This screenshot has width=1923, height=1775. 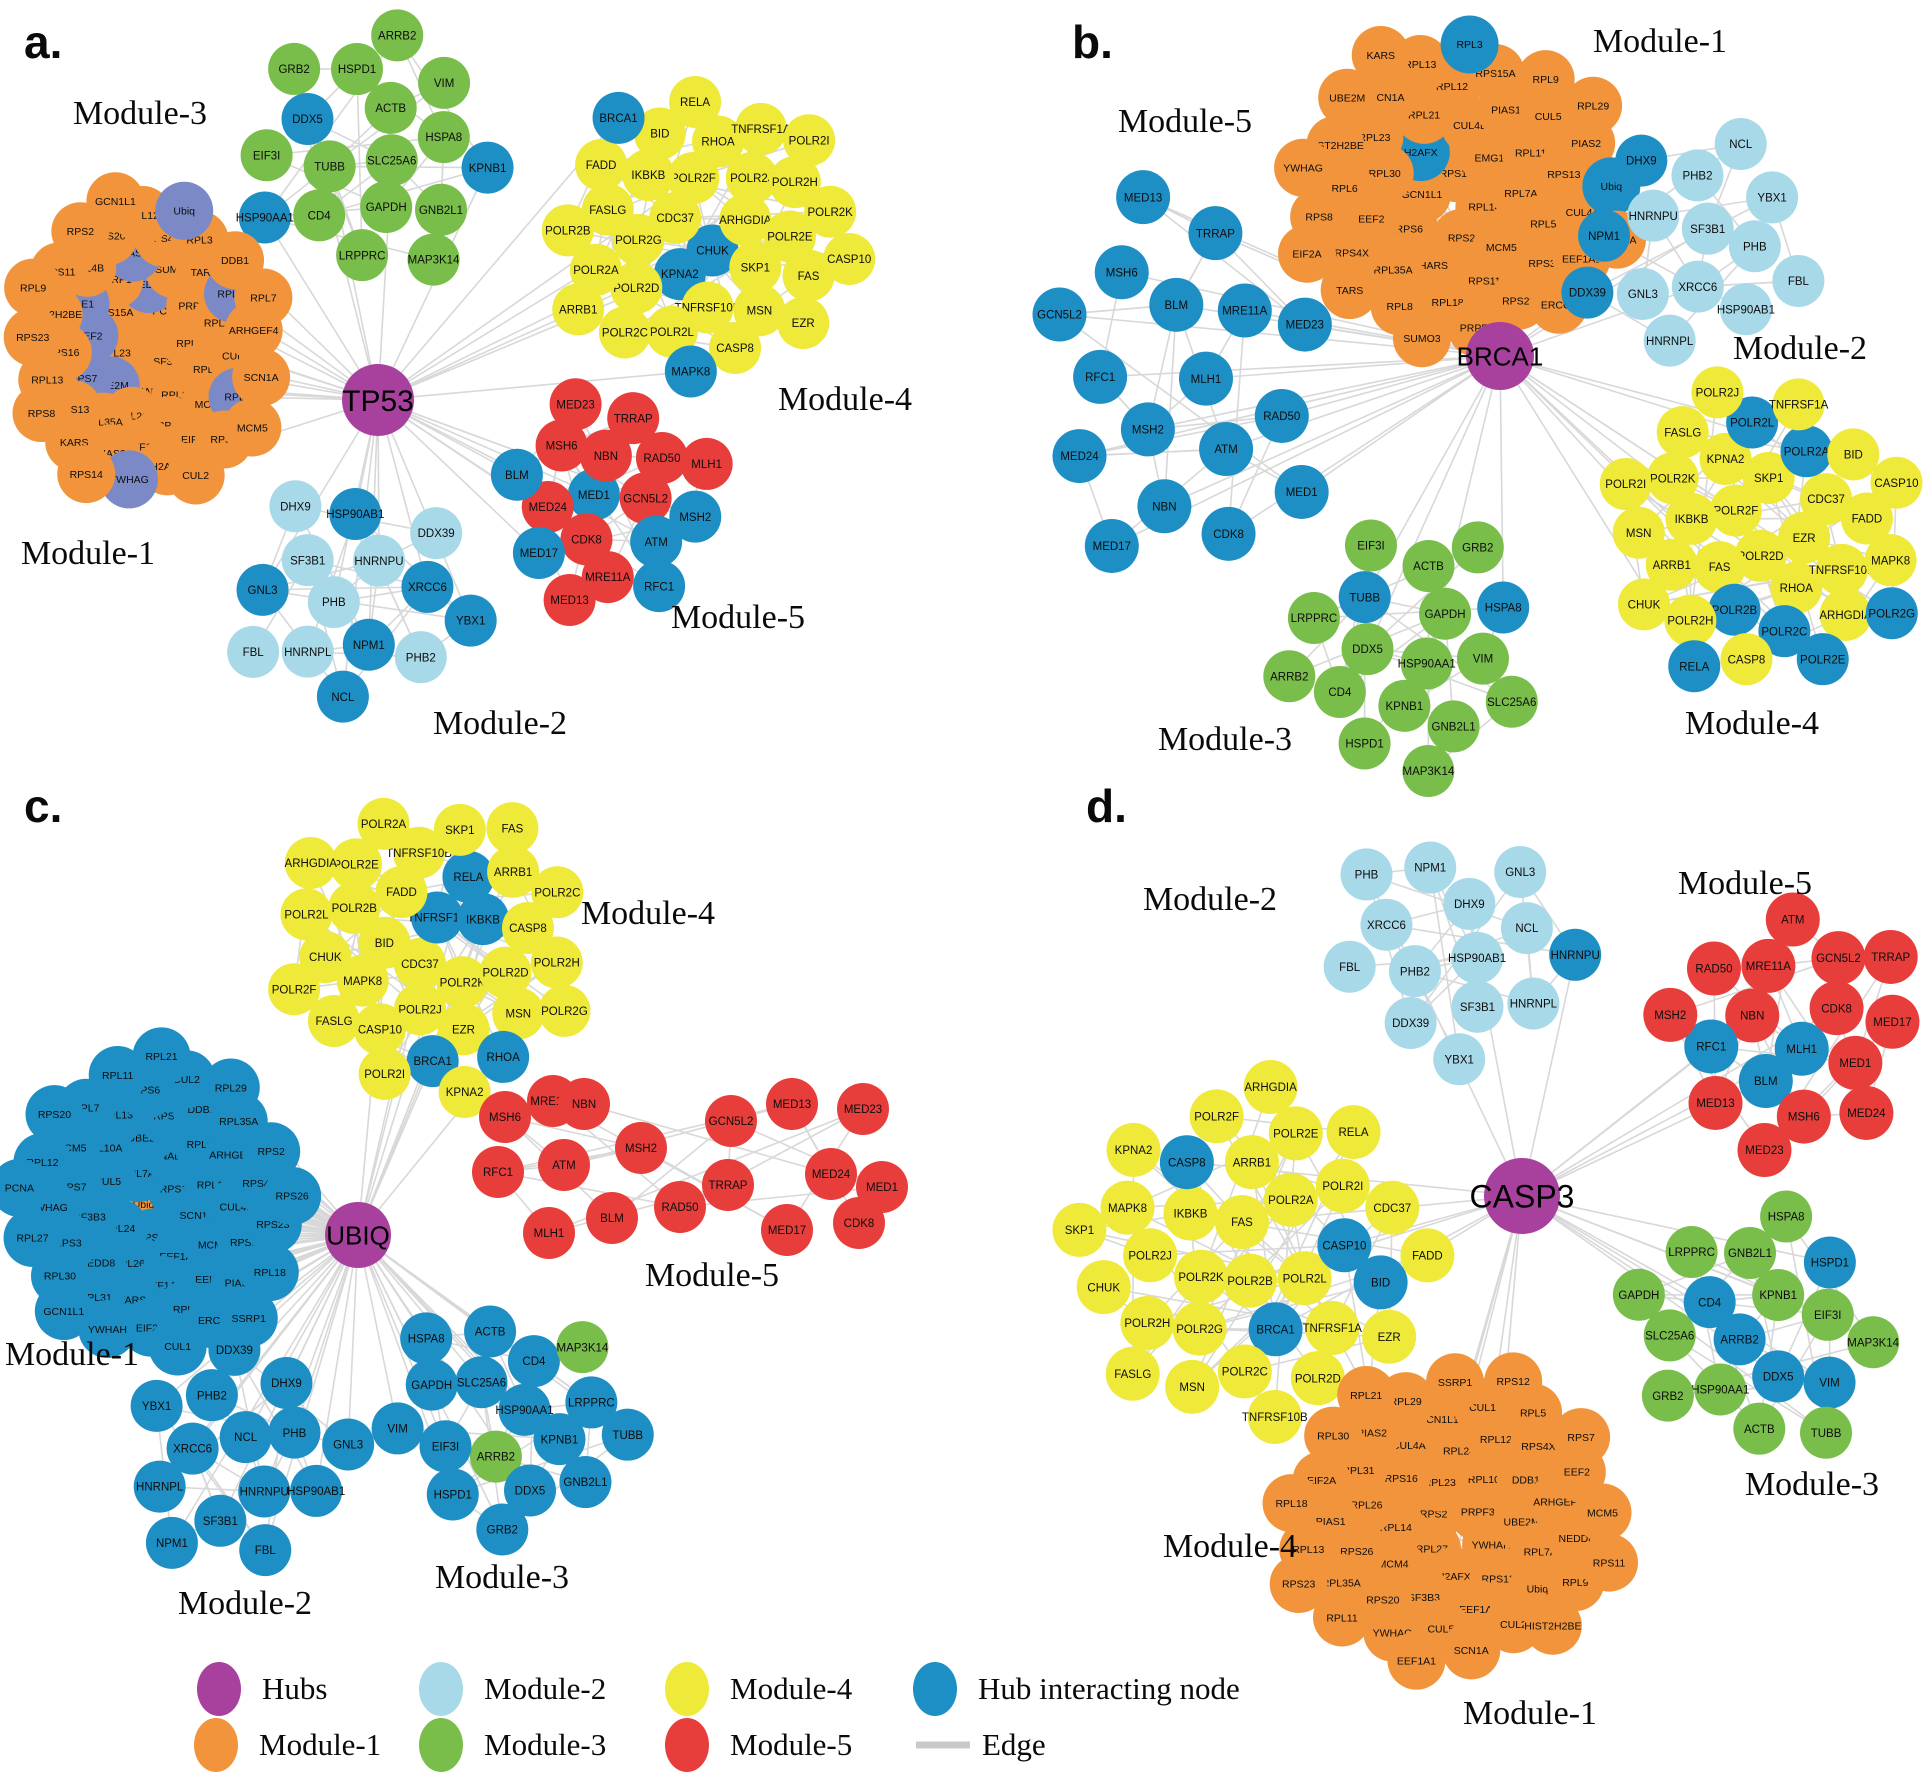 What do you see at coordinates (792, 1104) in the screenshot?
I see `node-MED13` at bounding box center [792, 1104].